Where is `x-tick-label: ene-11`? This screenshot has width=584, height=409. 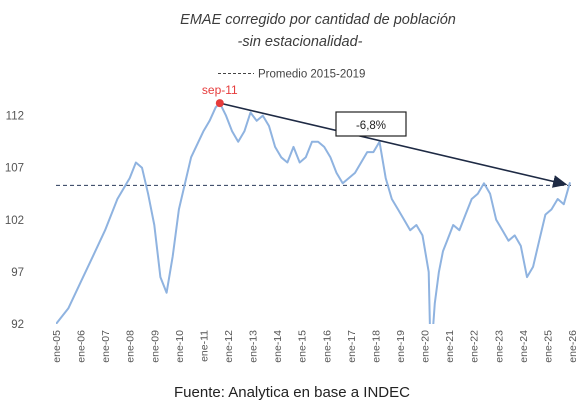
x-tick-label: ene-11 is located at coordinates (204, 346).